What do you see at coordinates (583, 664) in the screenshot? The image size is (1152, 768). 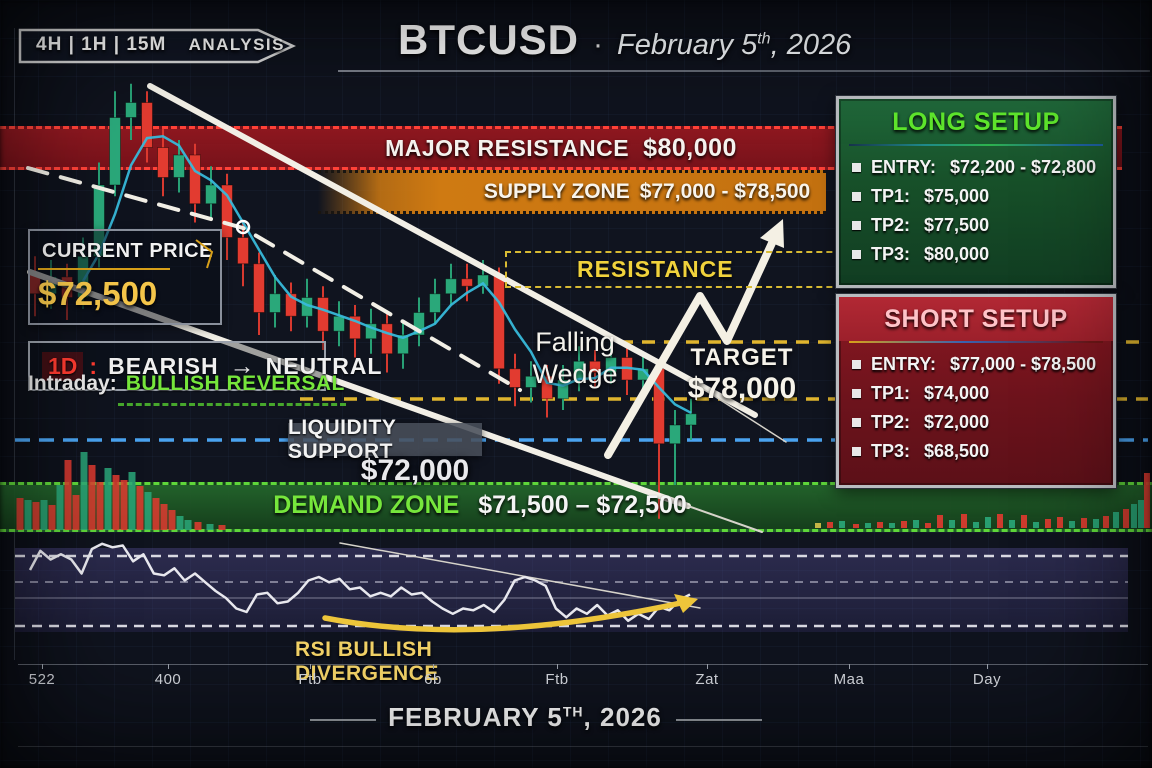 I see `x-axis-line` at bounding box center [583, 664].